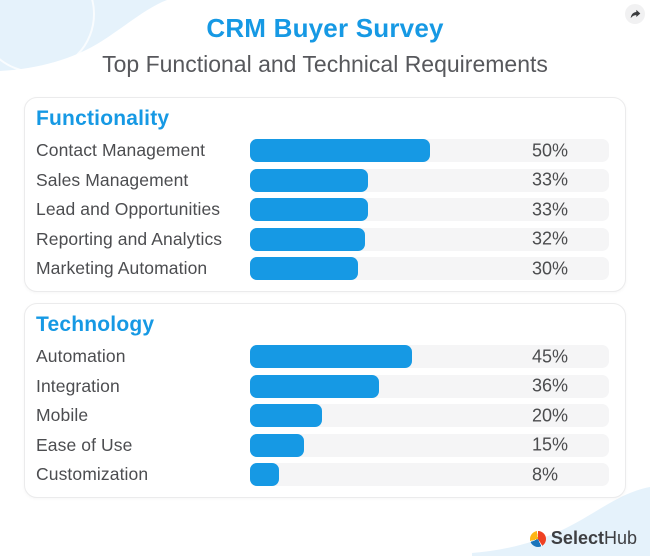  Describe the element at coordinates (550, 268) in the screenshot. I see `value-label: 30%` at that location.